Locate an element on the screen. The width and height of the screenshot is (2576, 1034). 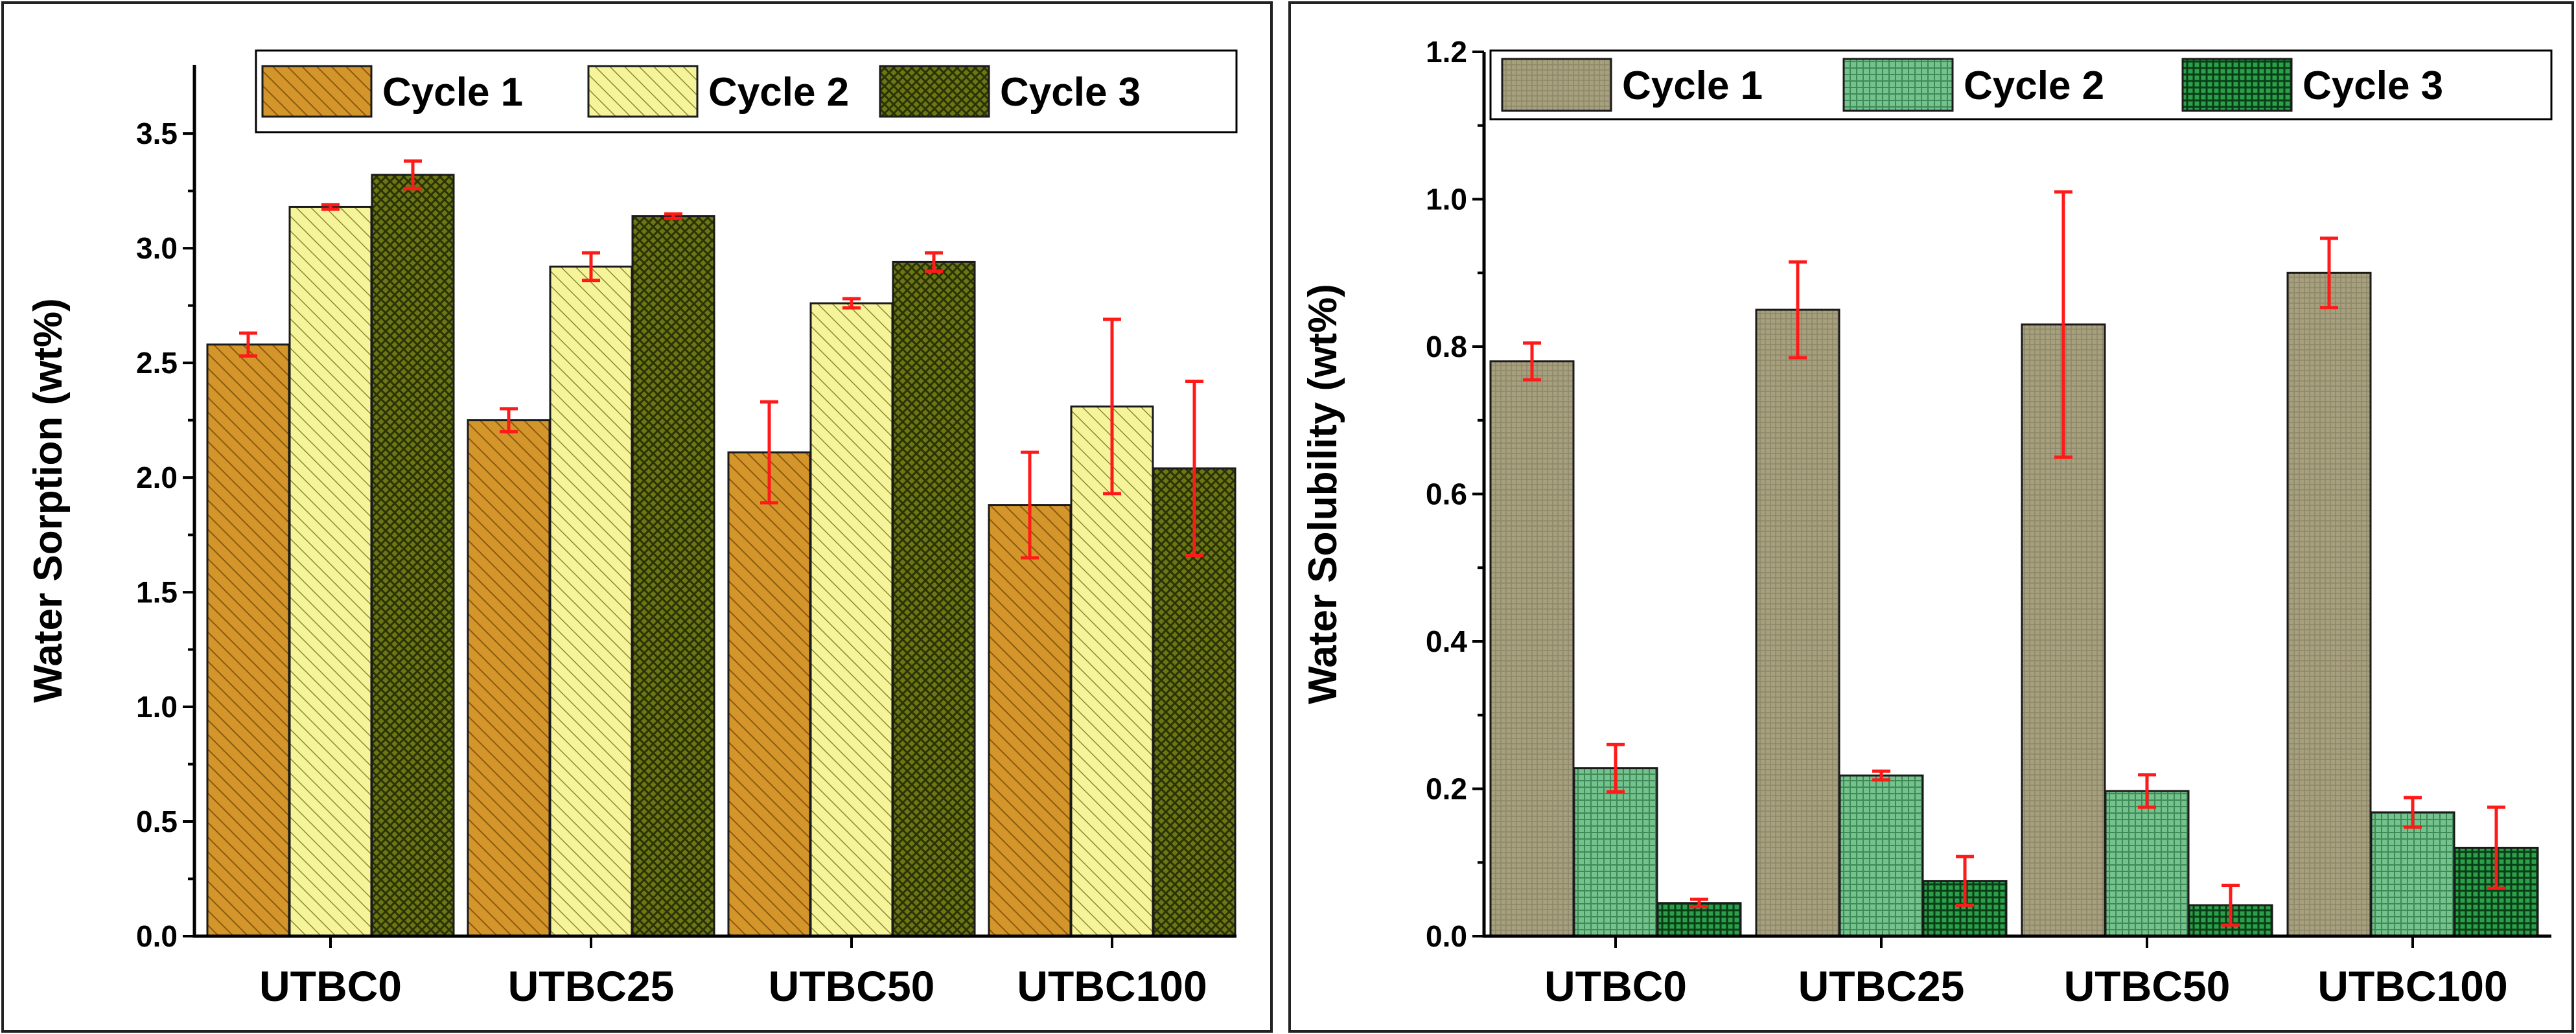
y-tick-label: 2.0 is located at coordinates (157, 478).